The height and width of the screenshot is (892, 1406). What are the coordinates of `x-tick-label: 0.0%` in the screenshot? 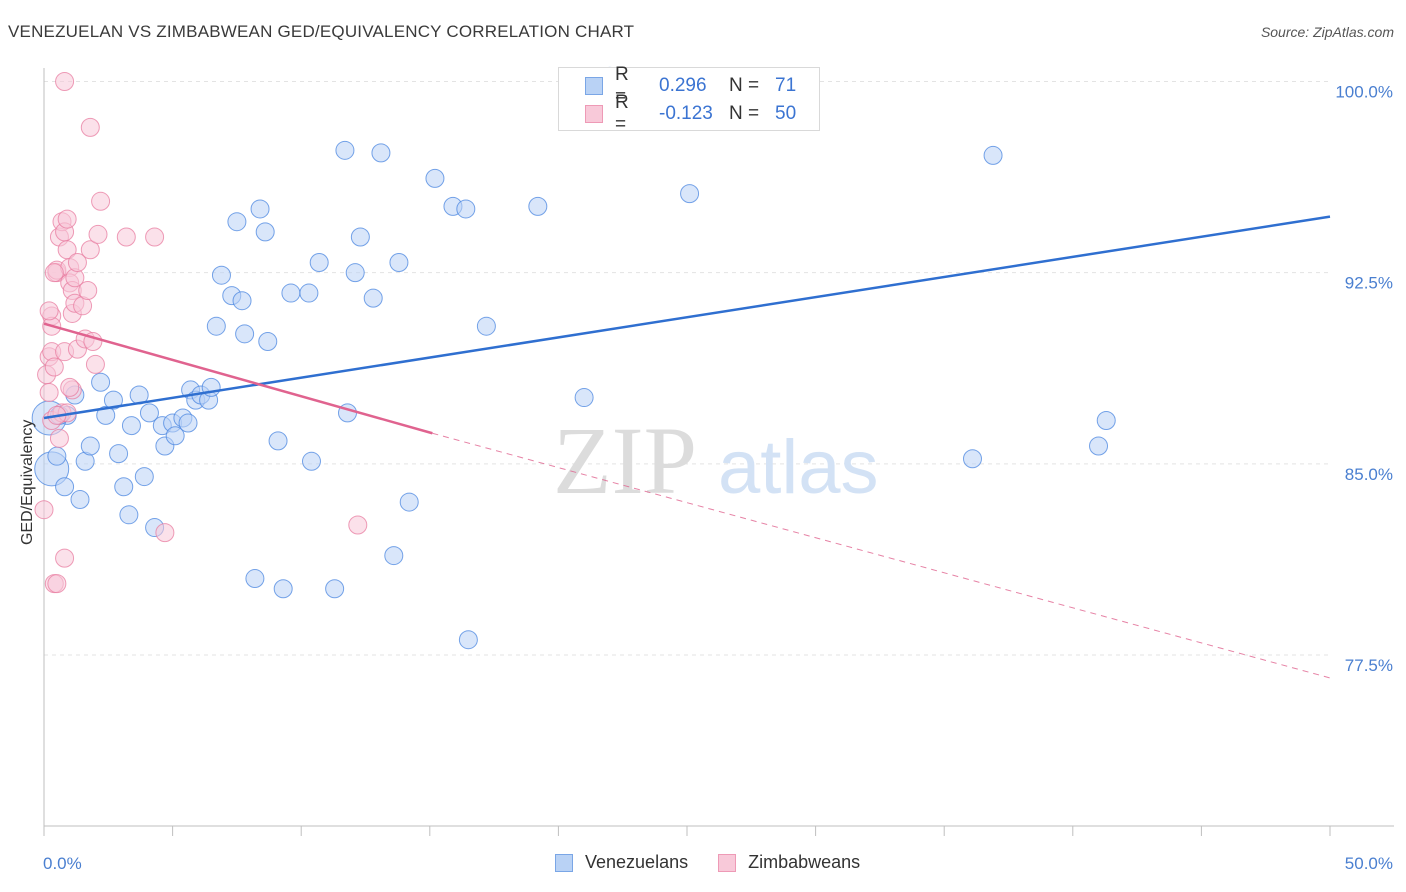 It's located at (62, 863).